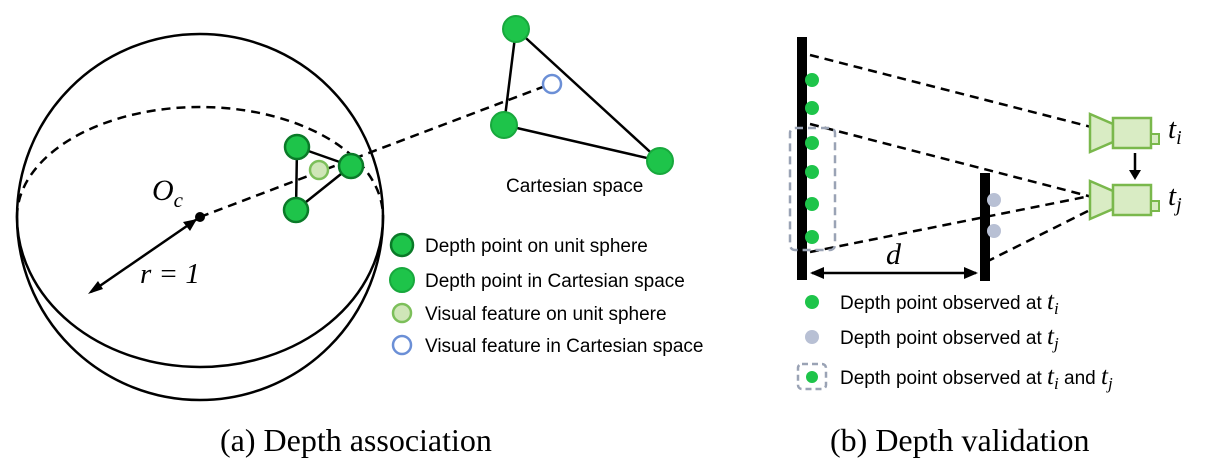 The width and height of the screenshot is (1222, 475). I want to click on legend-b-item: Depth point observed at ti, so click(949, 303).